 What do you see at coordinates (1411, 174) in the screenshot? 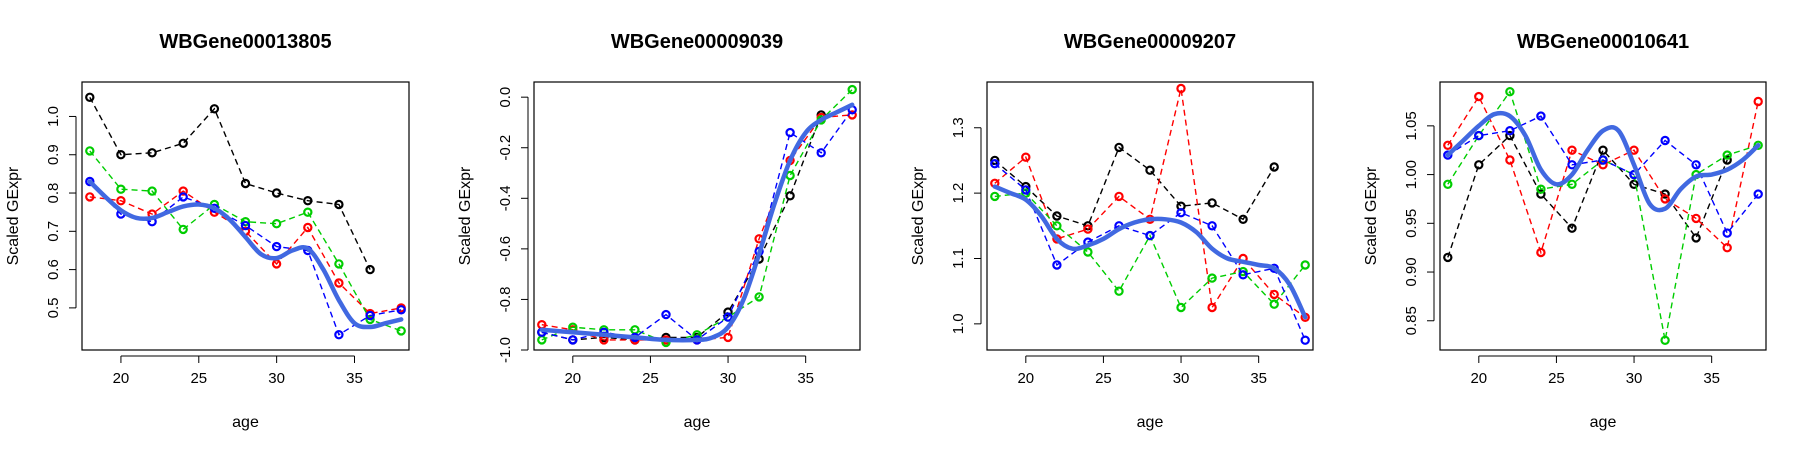
I see `y-tick-label: 1.00` at bounding box center [1411, 174].